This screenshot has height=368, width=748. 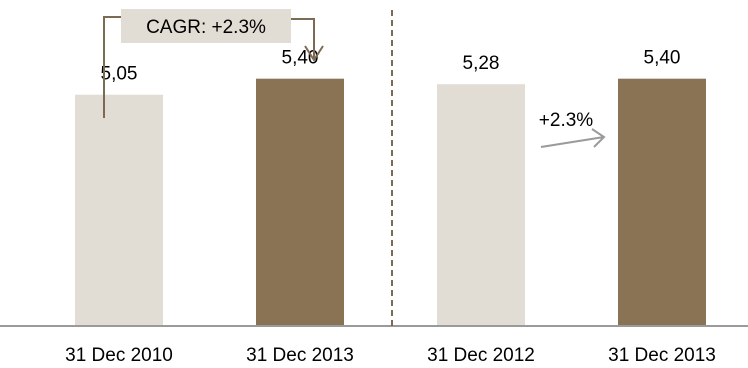 I want to click on category-label-4: 31 Dec 2013, so click(x=662, y=355).